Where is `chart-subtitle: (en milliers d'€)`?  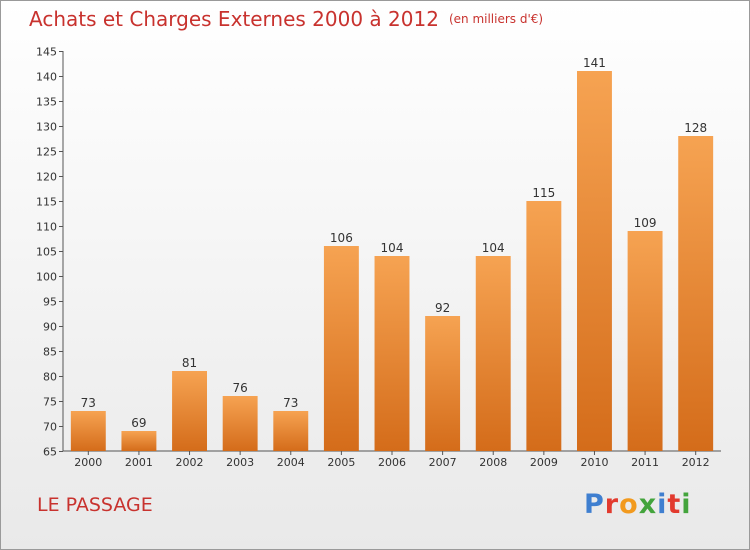 chart-subtitle: (en milliers d'€) is located at coordinates (496, 19).